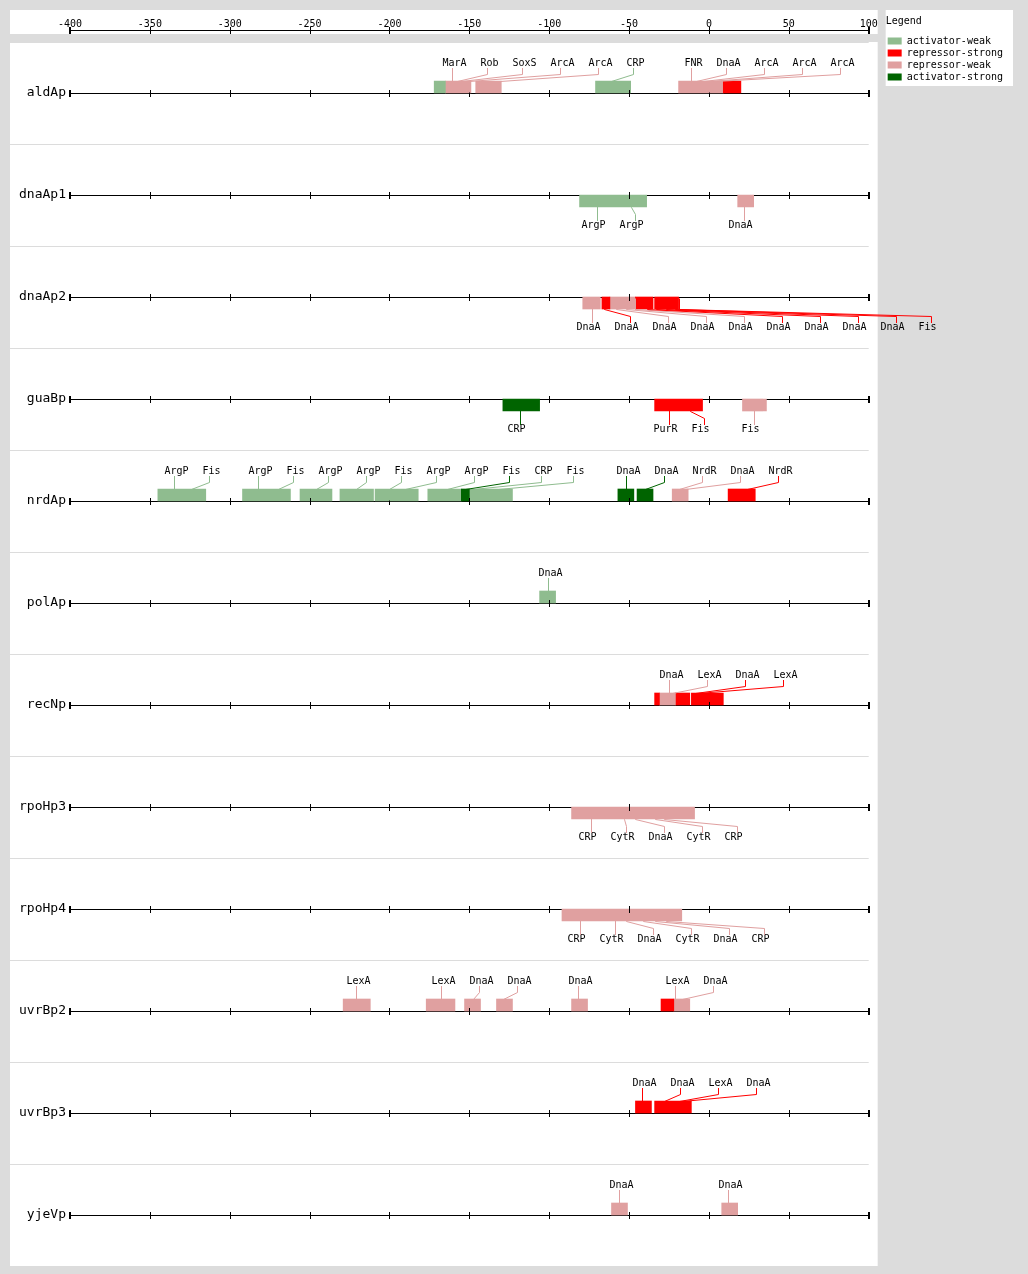 The image size is (1028, 1274). Describe the element at coordinates (389, 23) in the screenshot. I see `x-tick-label: -200` at that location.